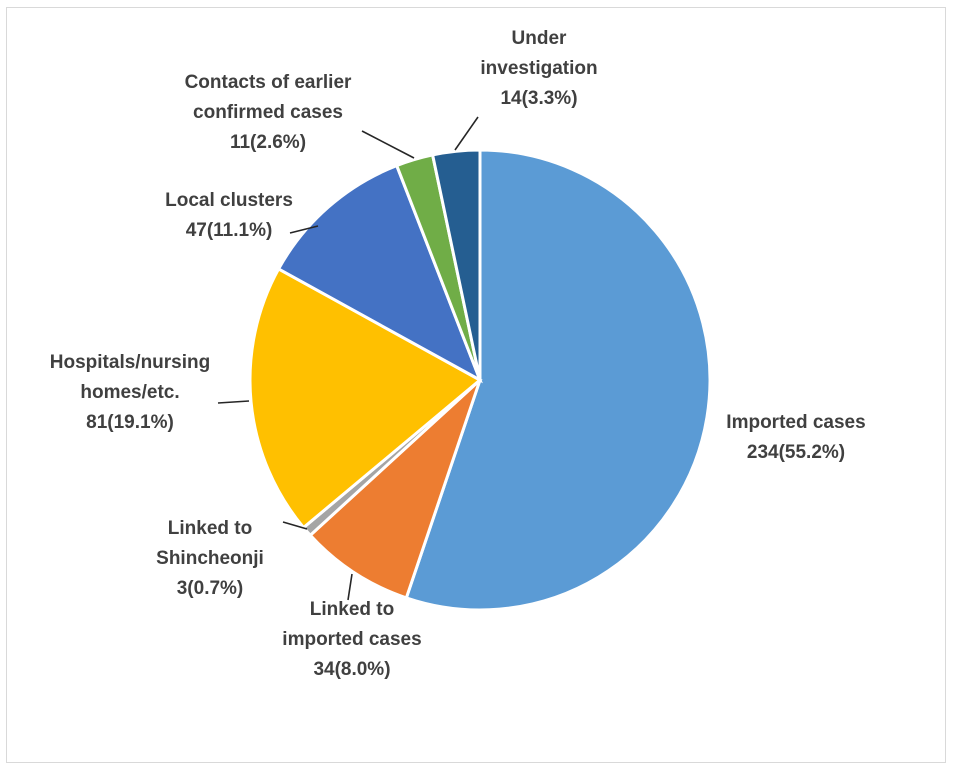 The height and width of the screenshot is (764, 953). Describe the element at coordinates (130, 422) in the screenshot. I see `slice-label-line: 81(19.1%)` at that location.